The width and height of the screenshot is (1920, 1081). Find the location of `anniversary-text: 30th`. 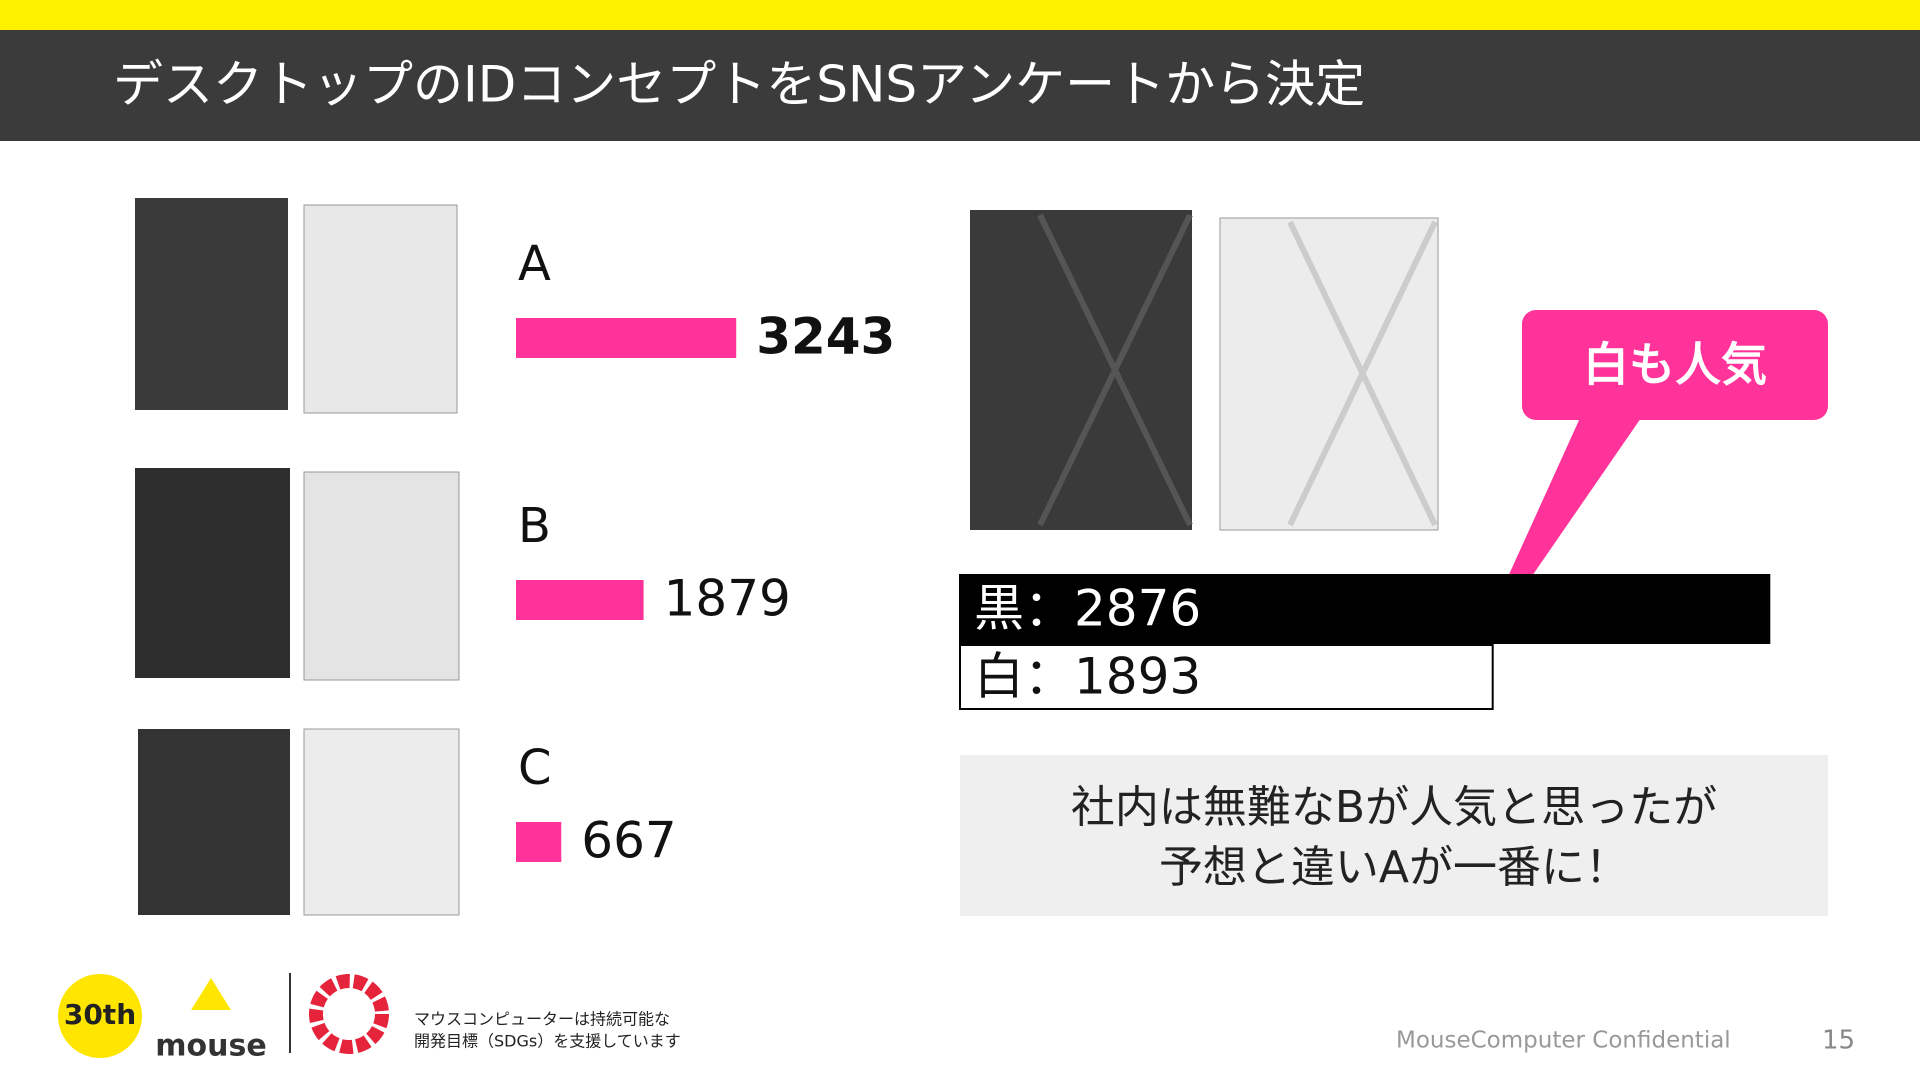

anniversary-text: 30th is located at coordinates (100, 1014).